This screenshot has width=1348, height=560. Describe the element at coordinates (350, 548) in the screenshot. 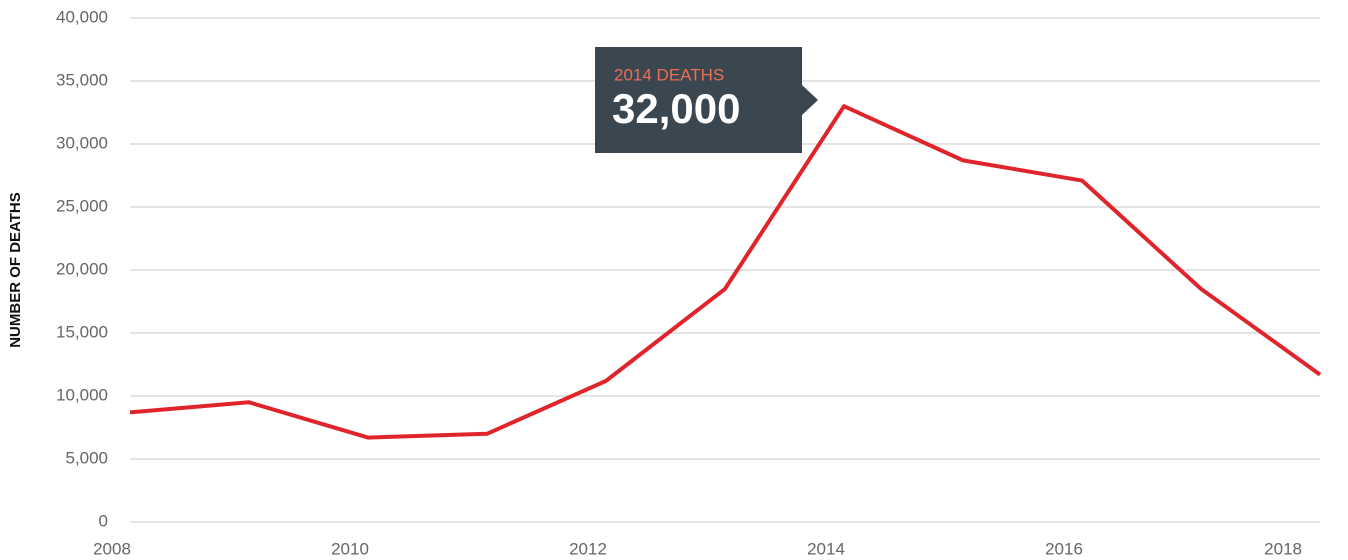

I see `x-tick-label: 2010` at that location.